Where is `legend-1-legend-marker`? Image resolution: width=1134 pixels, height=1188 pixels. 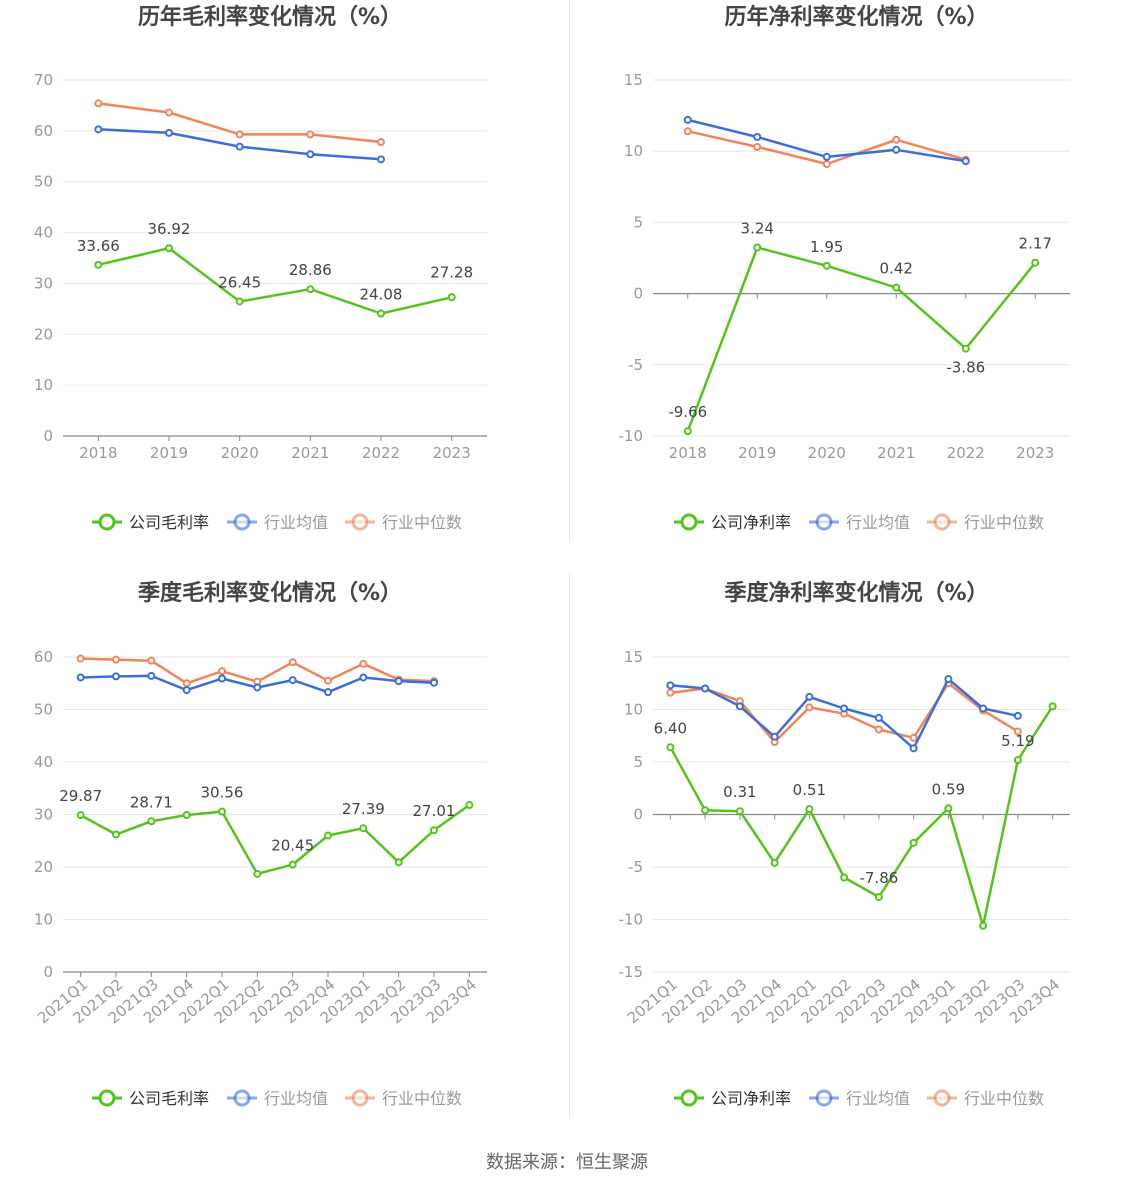 legend-1-legend-marker is located at coordinates (824, 522).